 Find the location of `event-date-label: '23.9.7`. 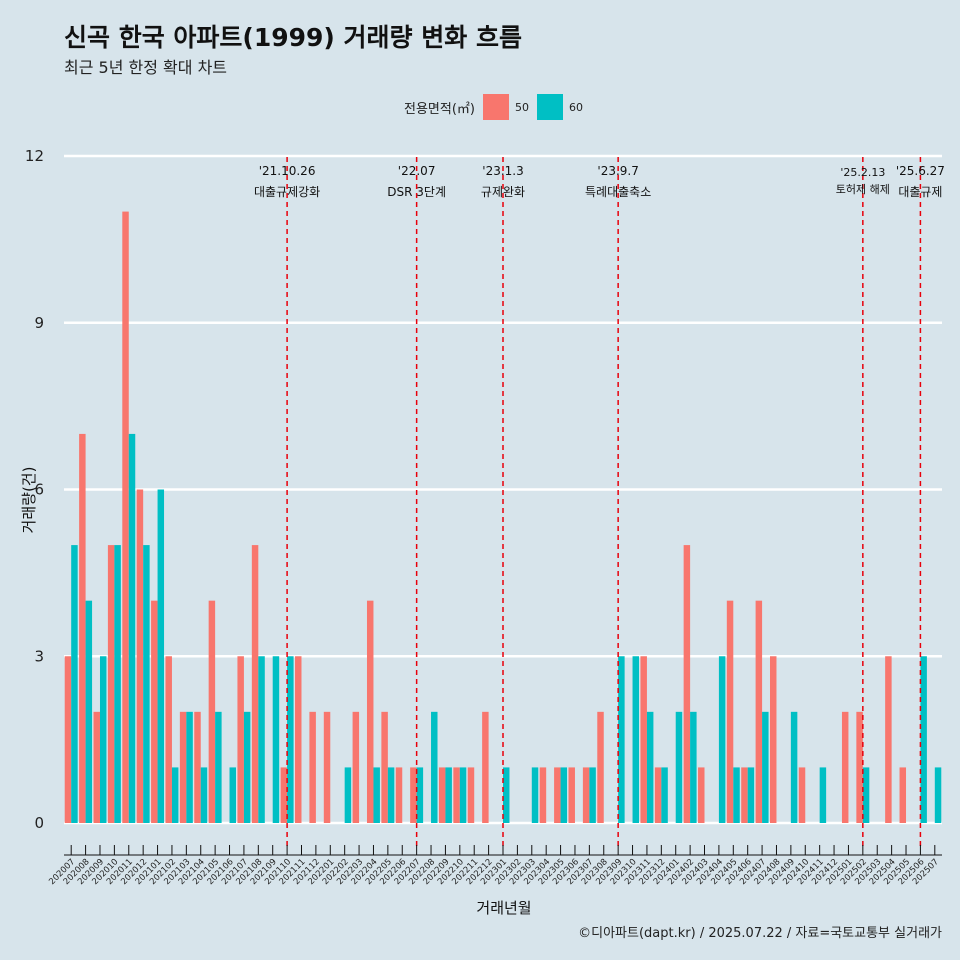

event-date-label: '23.9.7 is located at coordinates (617, 171).